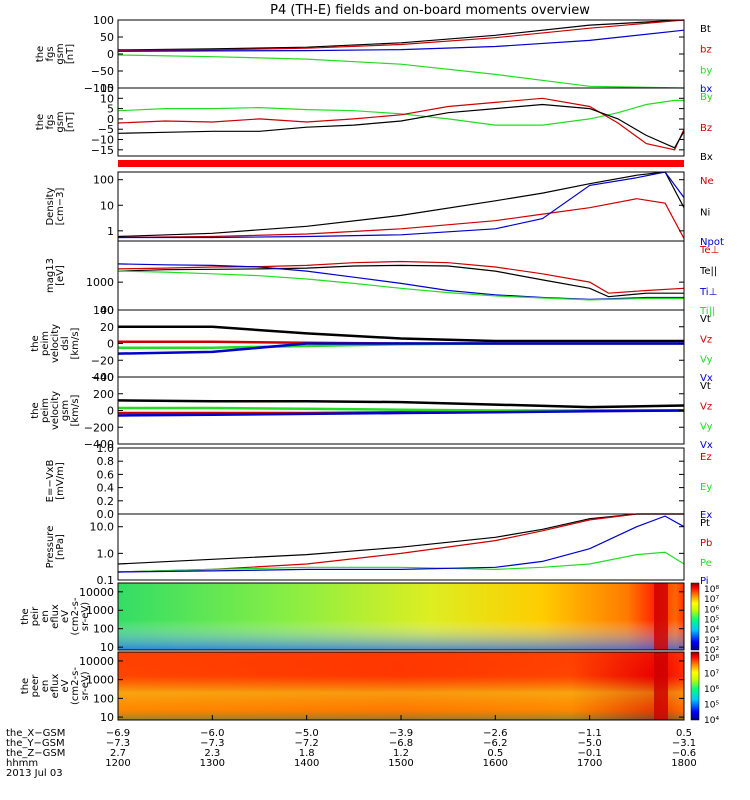  I want to click on y-tick-label: −50, so click(102, 71).